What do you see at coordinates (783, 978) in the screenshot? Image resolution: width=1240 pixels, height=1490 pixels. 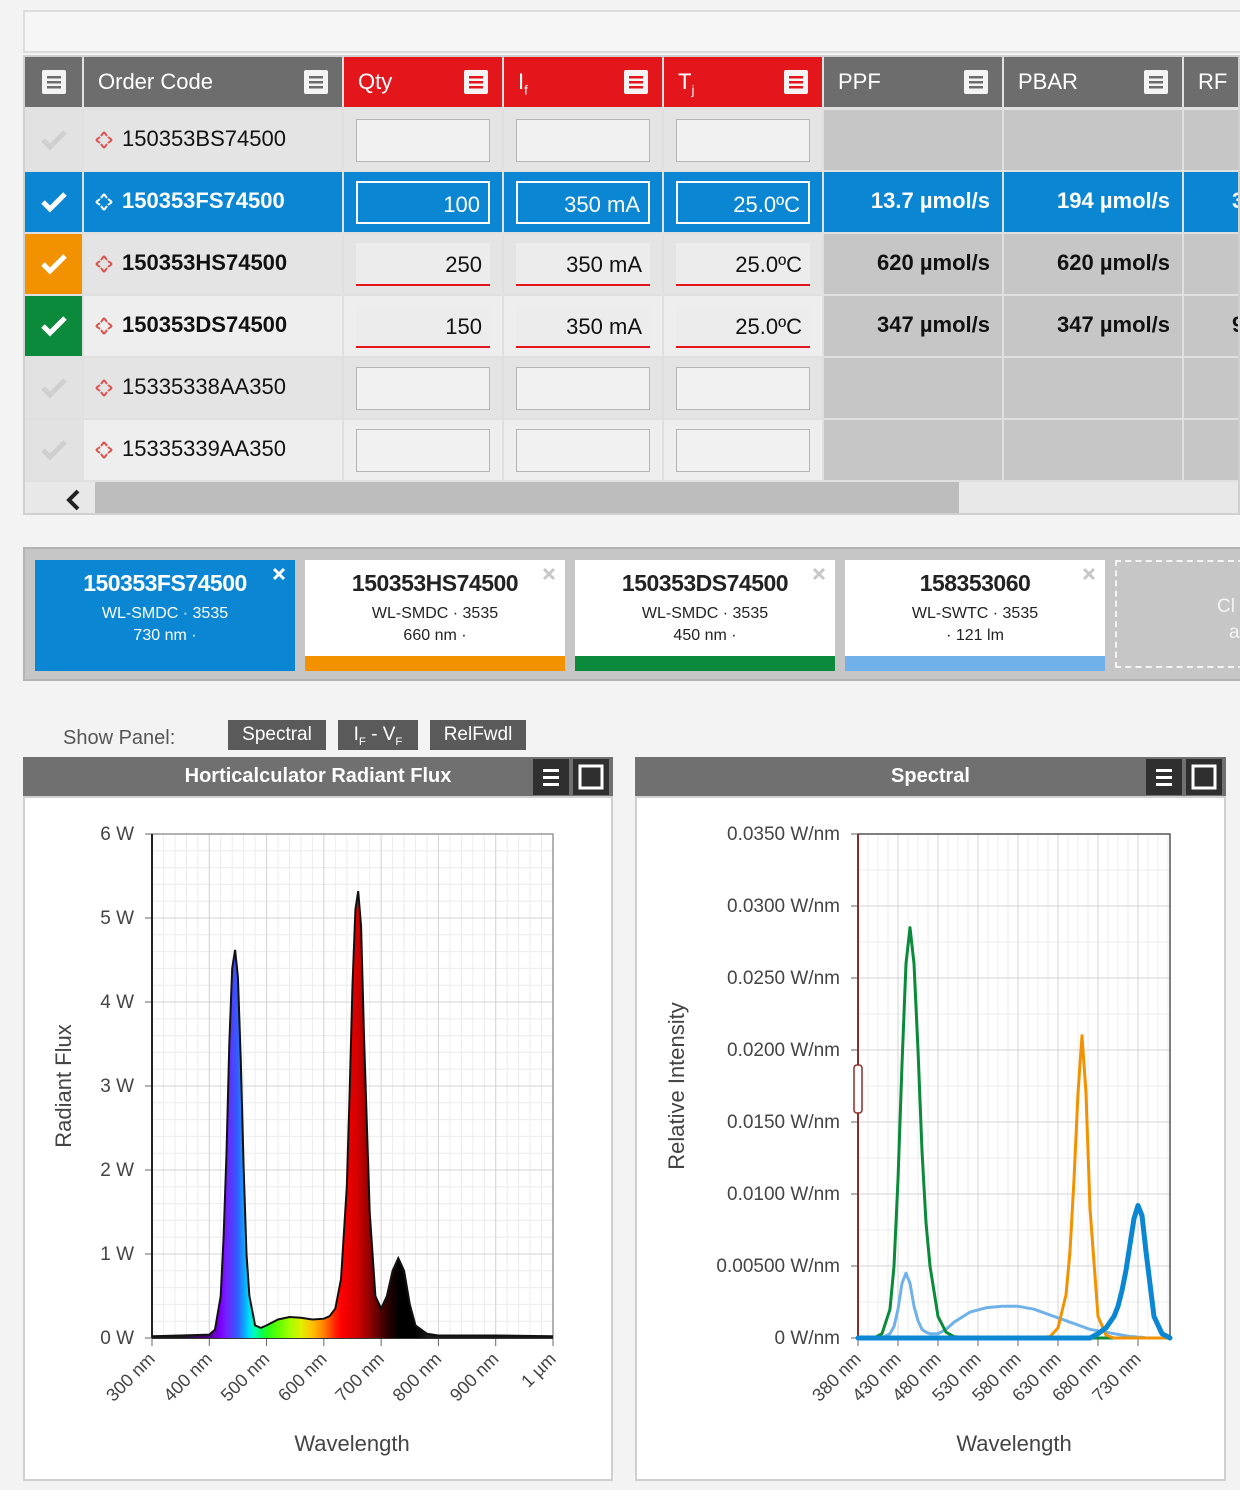 I see `y-tick-label: 0.0250 W/nm` at bounding box center [783, 978].